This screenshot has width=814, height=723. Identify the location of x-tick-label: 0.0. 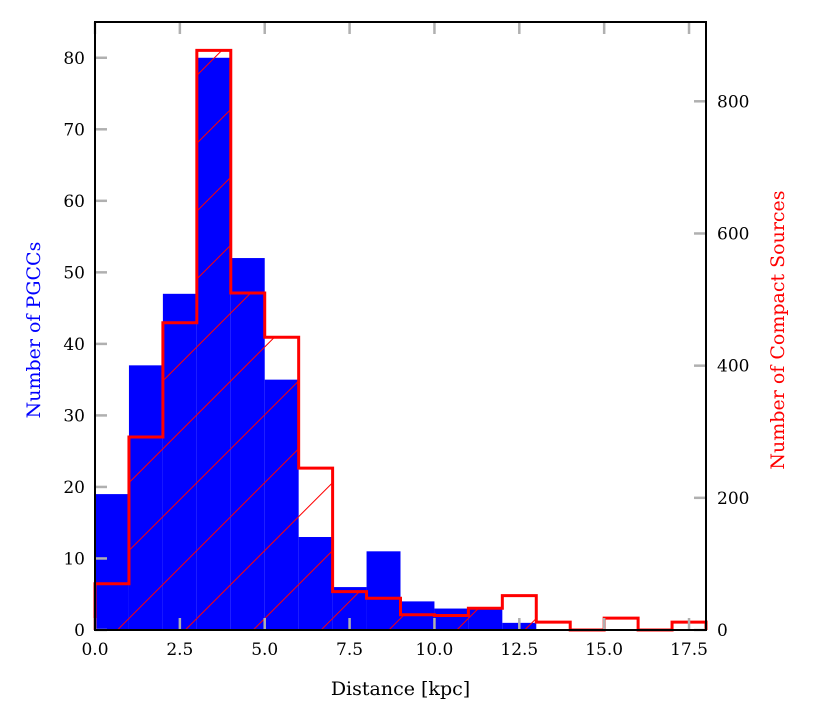
(94, 650).